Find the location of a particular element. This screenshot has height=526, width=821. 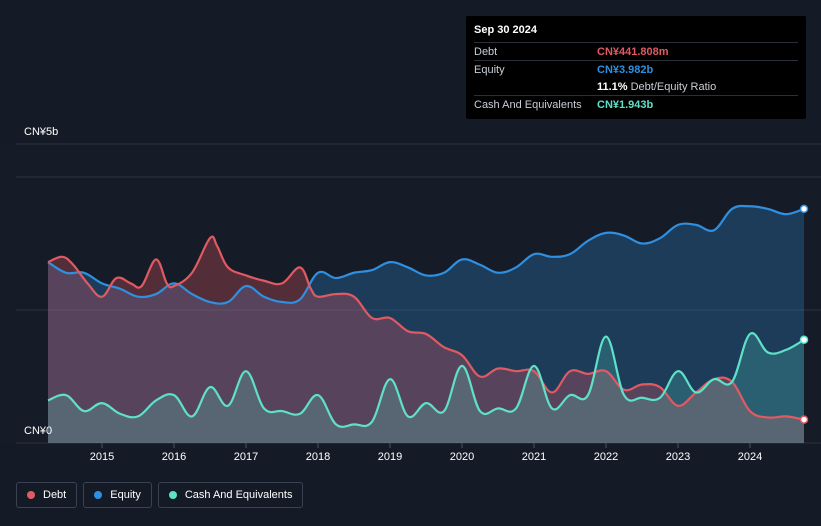

tooltip-equity-value: CN¥3.982b is located at coordinates (625, 69).